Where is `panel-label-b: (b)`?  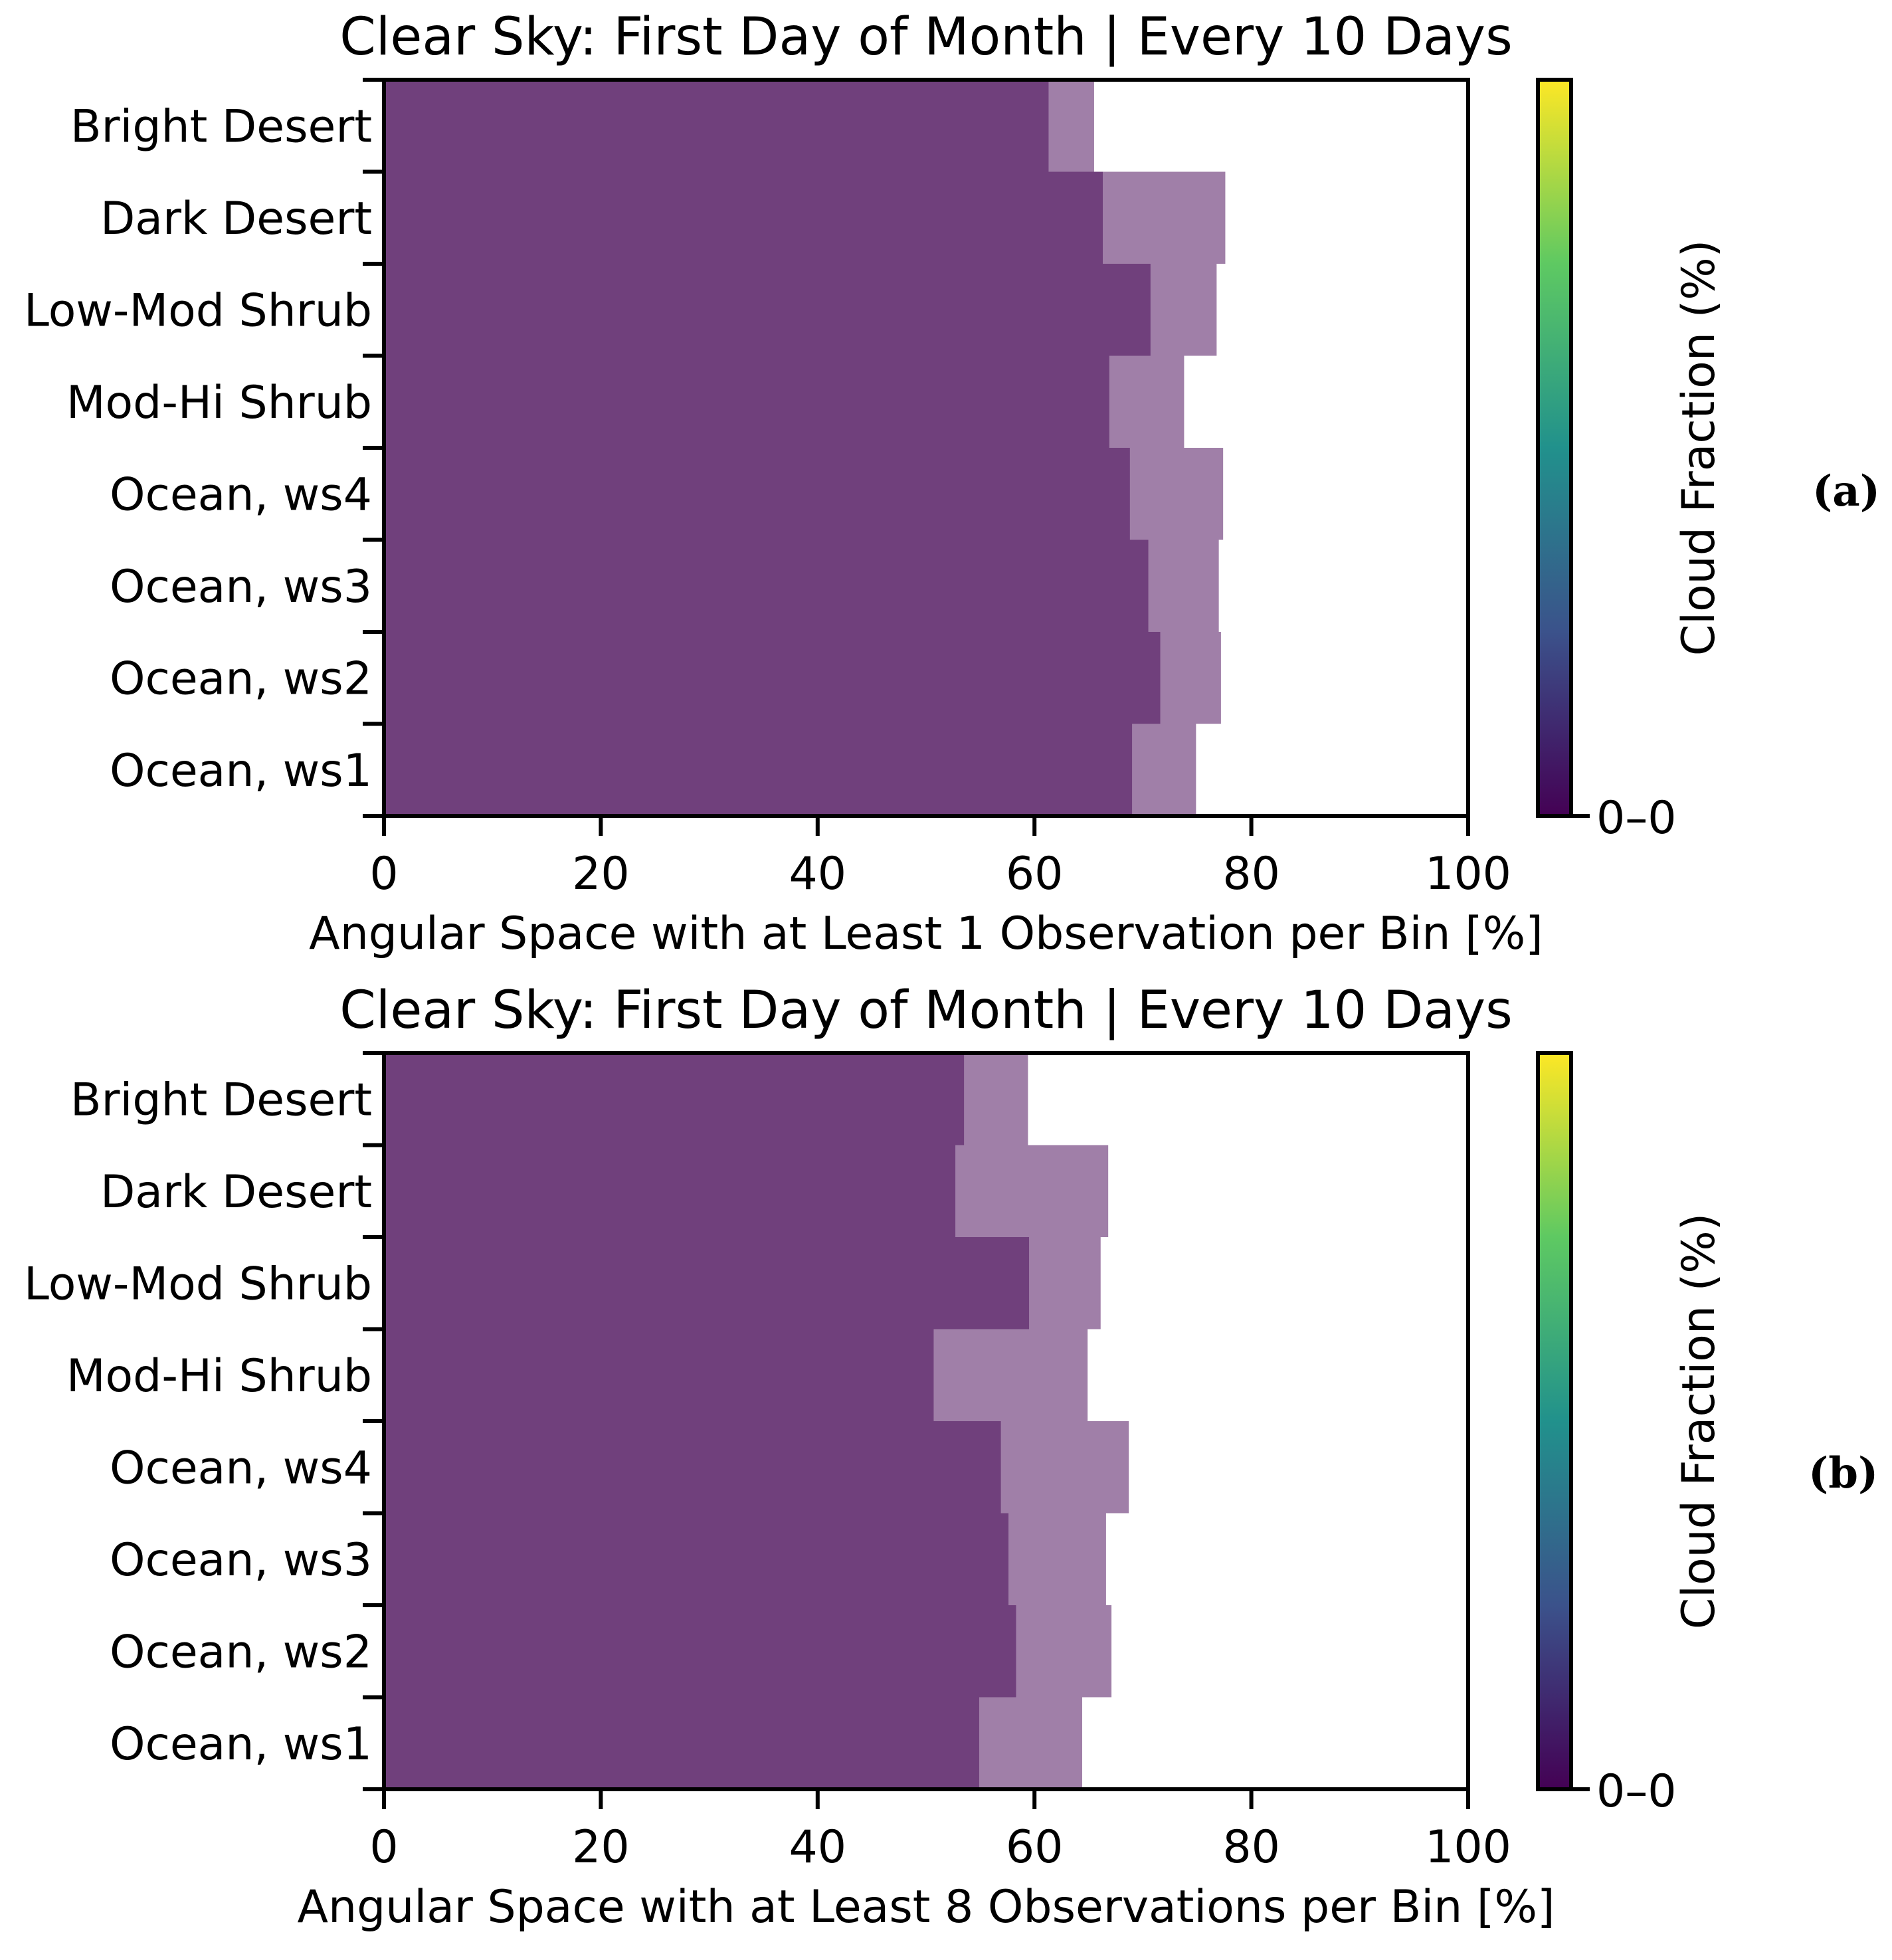
panel-label-b: (b) is located at coordinates (1843, 1473).